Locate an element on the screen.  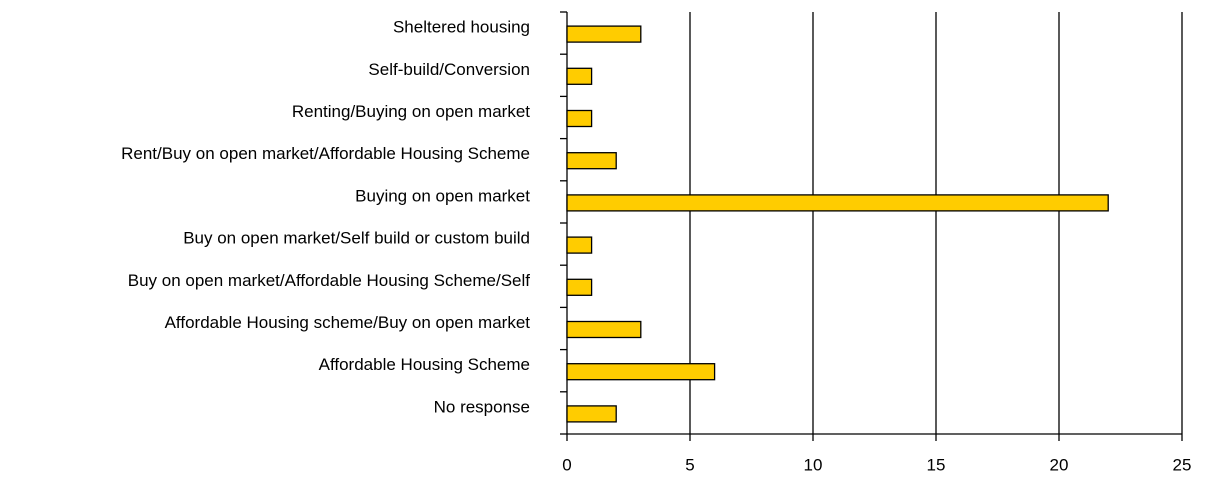
y-tick-label: Affordable Housing Scheme is located at coordinates (424, 364).